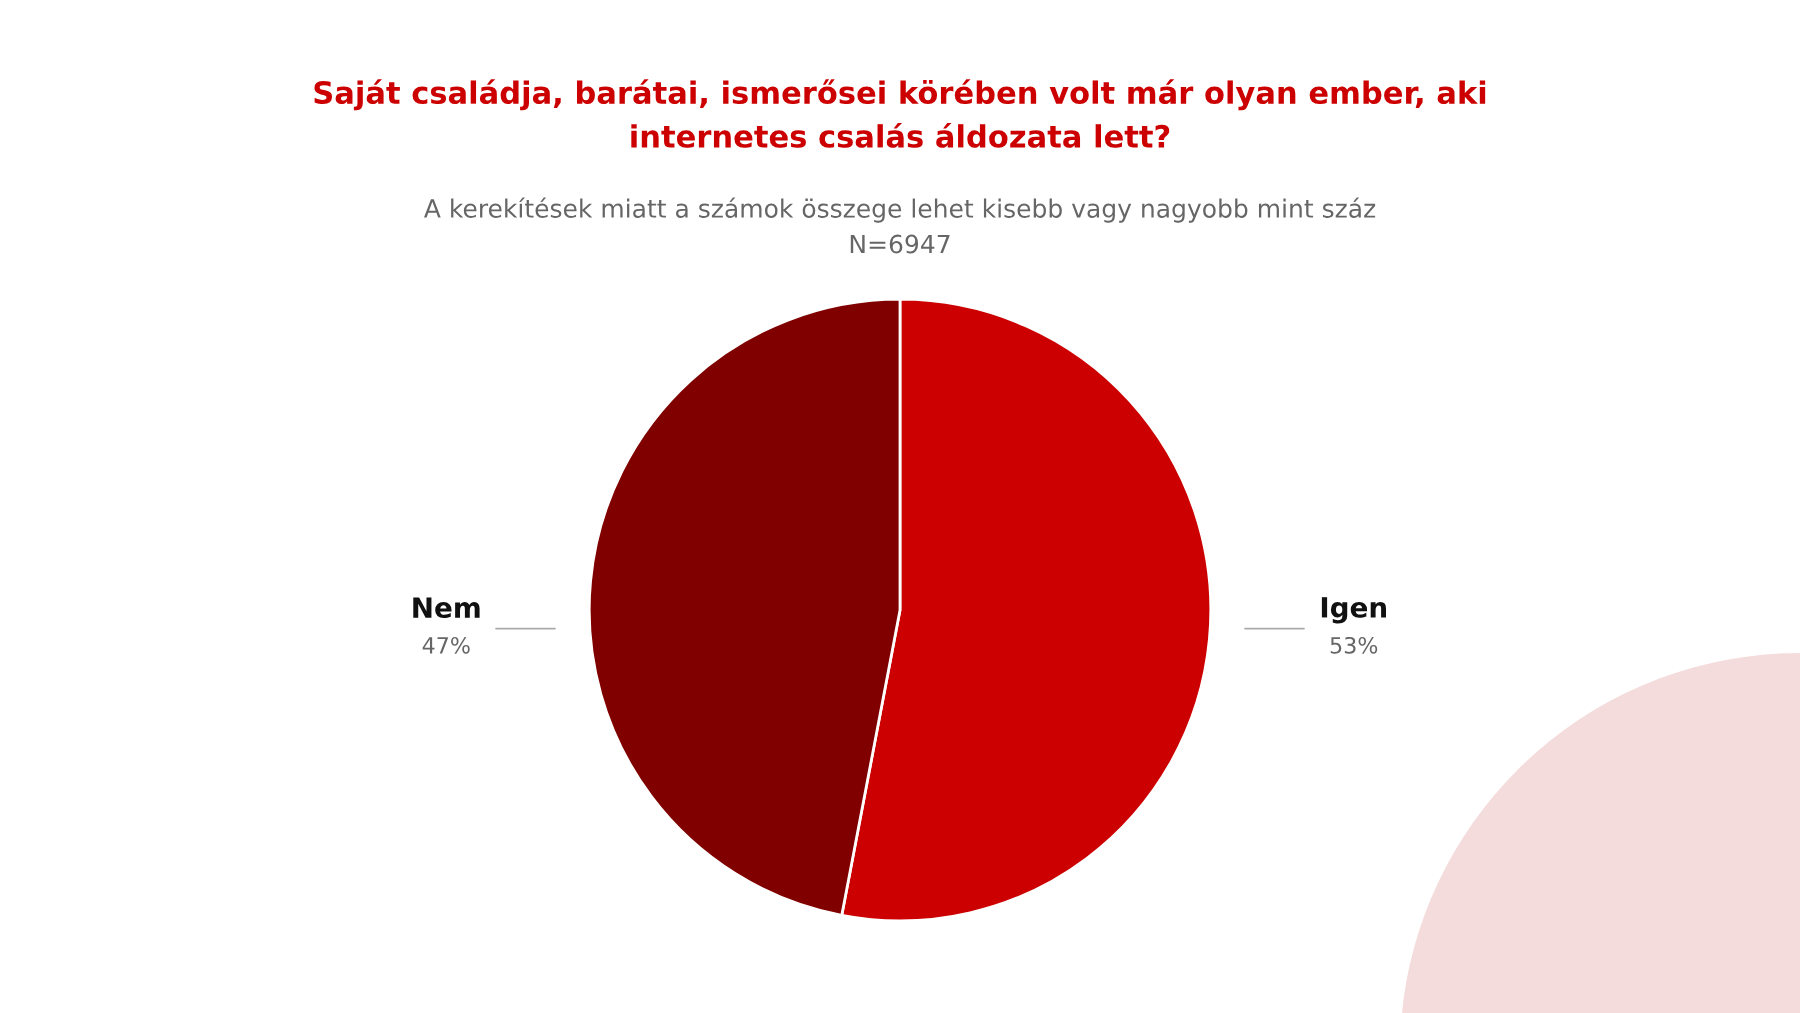 Image resolution: width=1800 pixels, height=1013 pixels. Describe the element at coordinates (900, 113) in the screenshot. I see `chart-title: Saját családja, barátai, ismerősei körében volt már olyan ember, aki internetes csalás áldozata lett?` at that location.